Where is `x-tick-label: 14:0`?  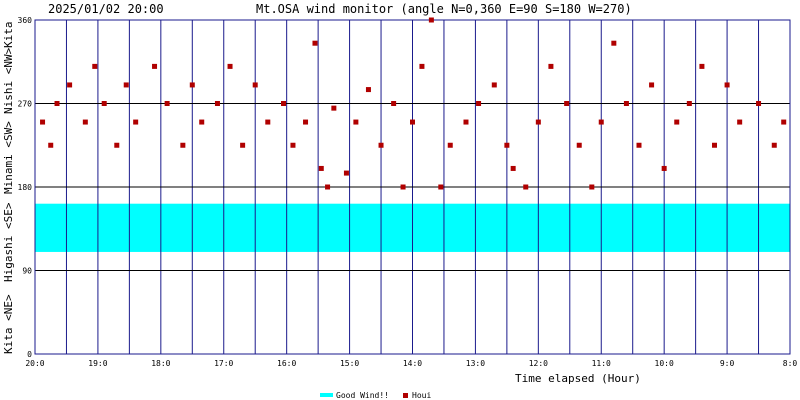 x-tick-label: 14:0 is located at coordinates (412, 363).